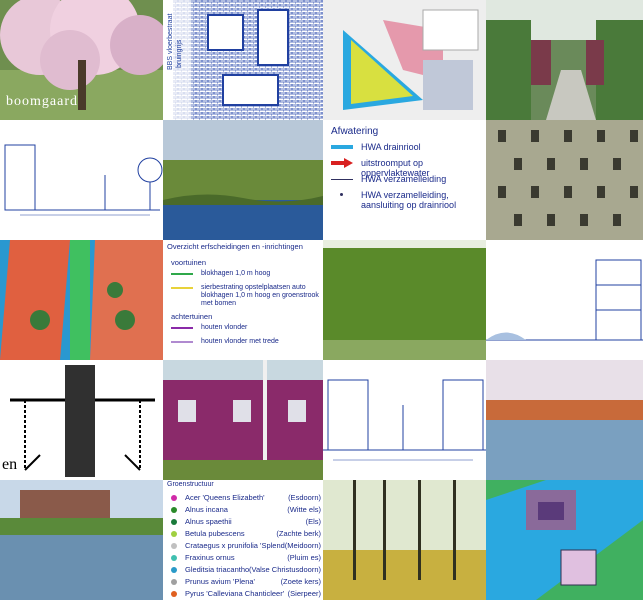 The height and width of the screenshot is (600, 643). Describe the element at coordinates (304, 557) in the screenshot. I see `species-common-name: (Pluim es)` at that location.